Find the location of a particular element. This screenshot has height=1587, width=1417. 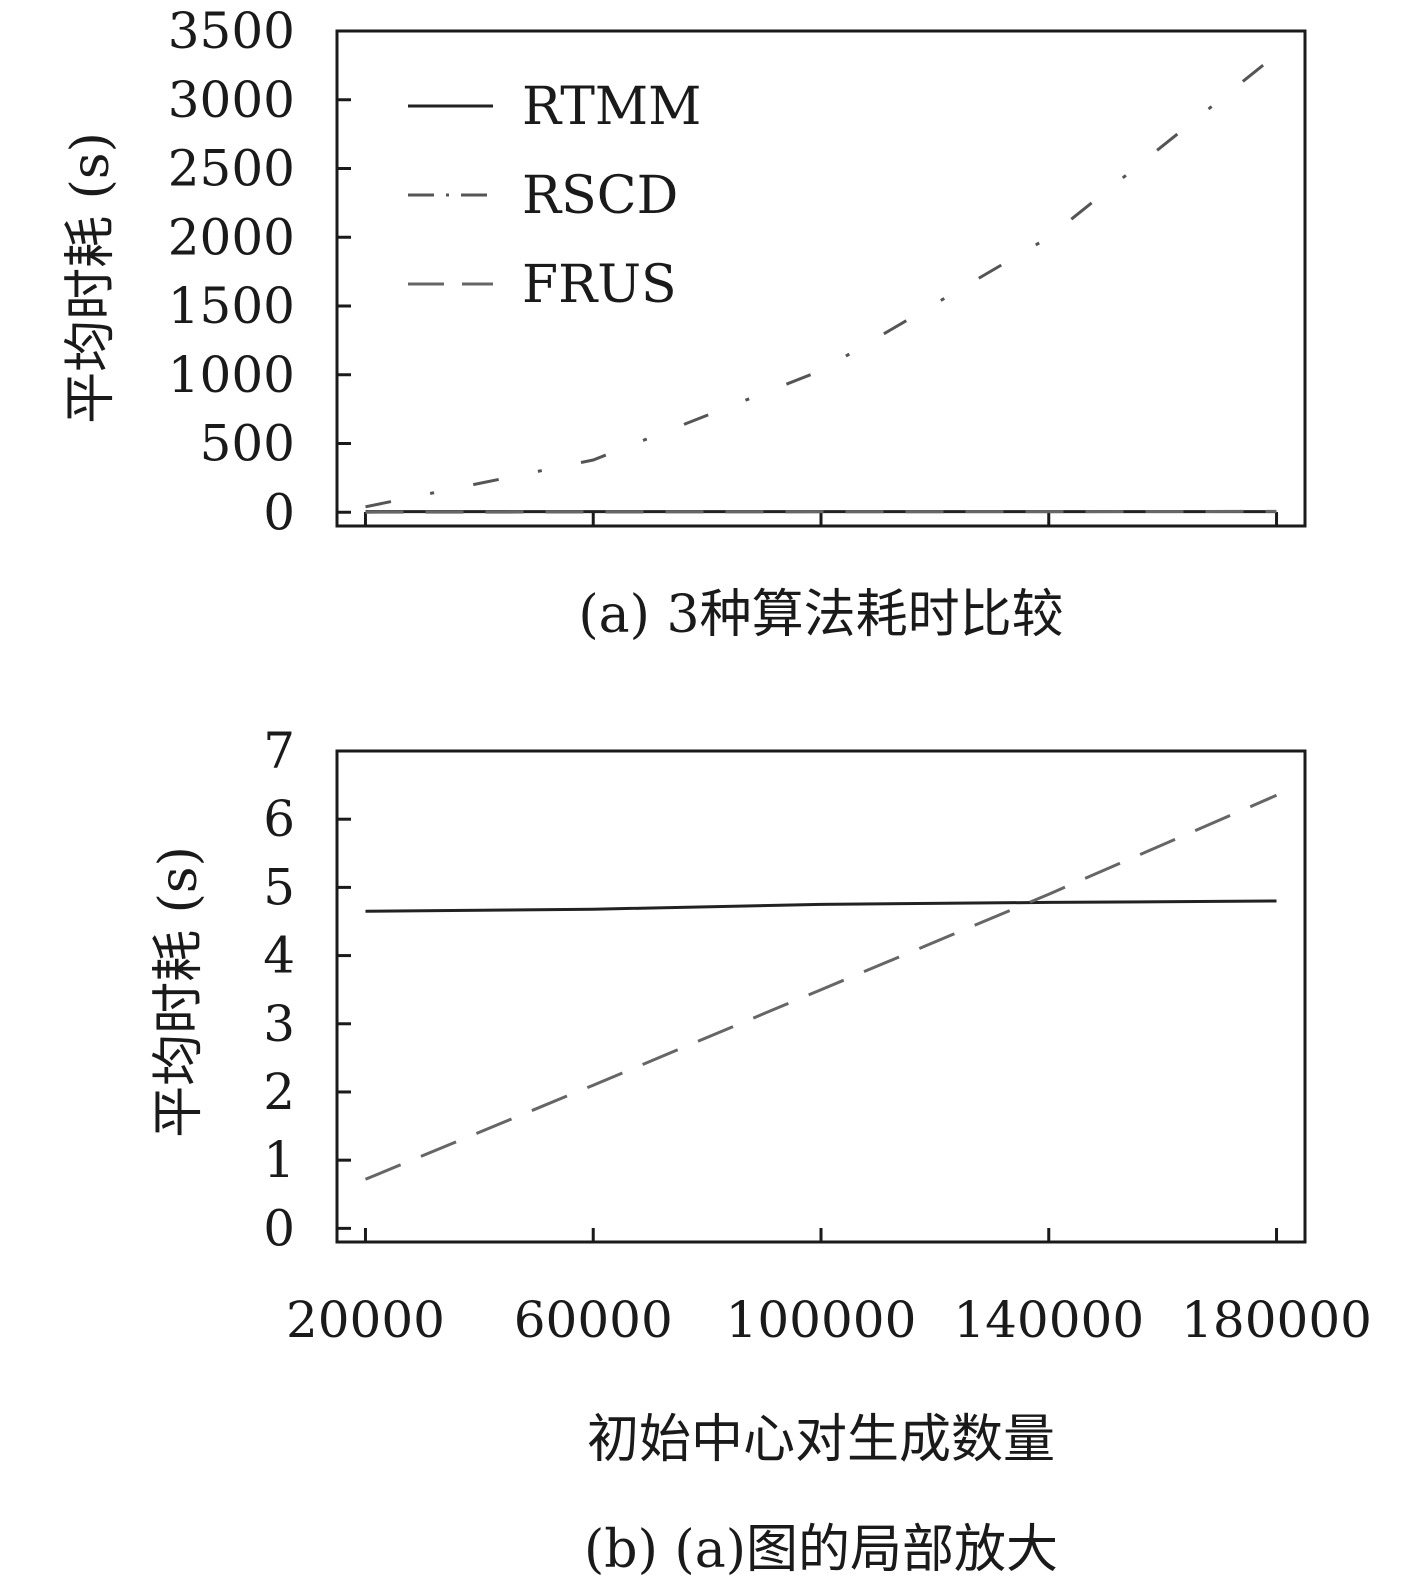

legend-a: RTMM RSCD FRUS is located at coordinates (554, 196).